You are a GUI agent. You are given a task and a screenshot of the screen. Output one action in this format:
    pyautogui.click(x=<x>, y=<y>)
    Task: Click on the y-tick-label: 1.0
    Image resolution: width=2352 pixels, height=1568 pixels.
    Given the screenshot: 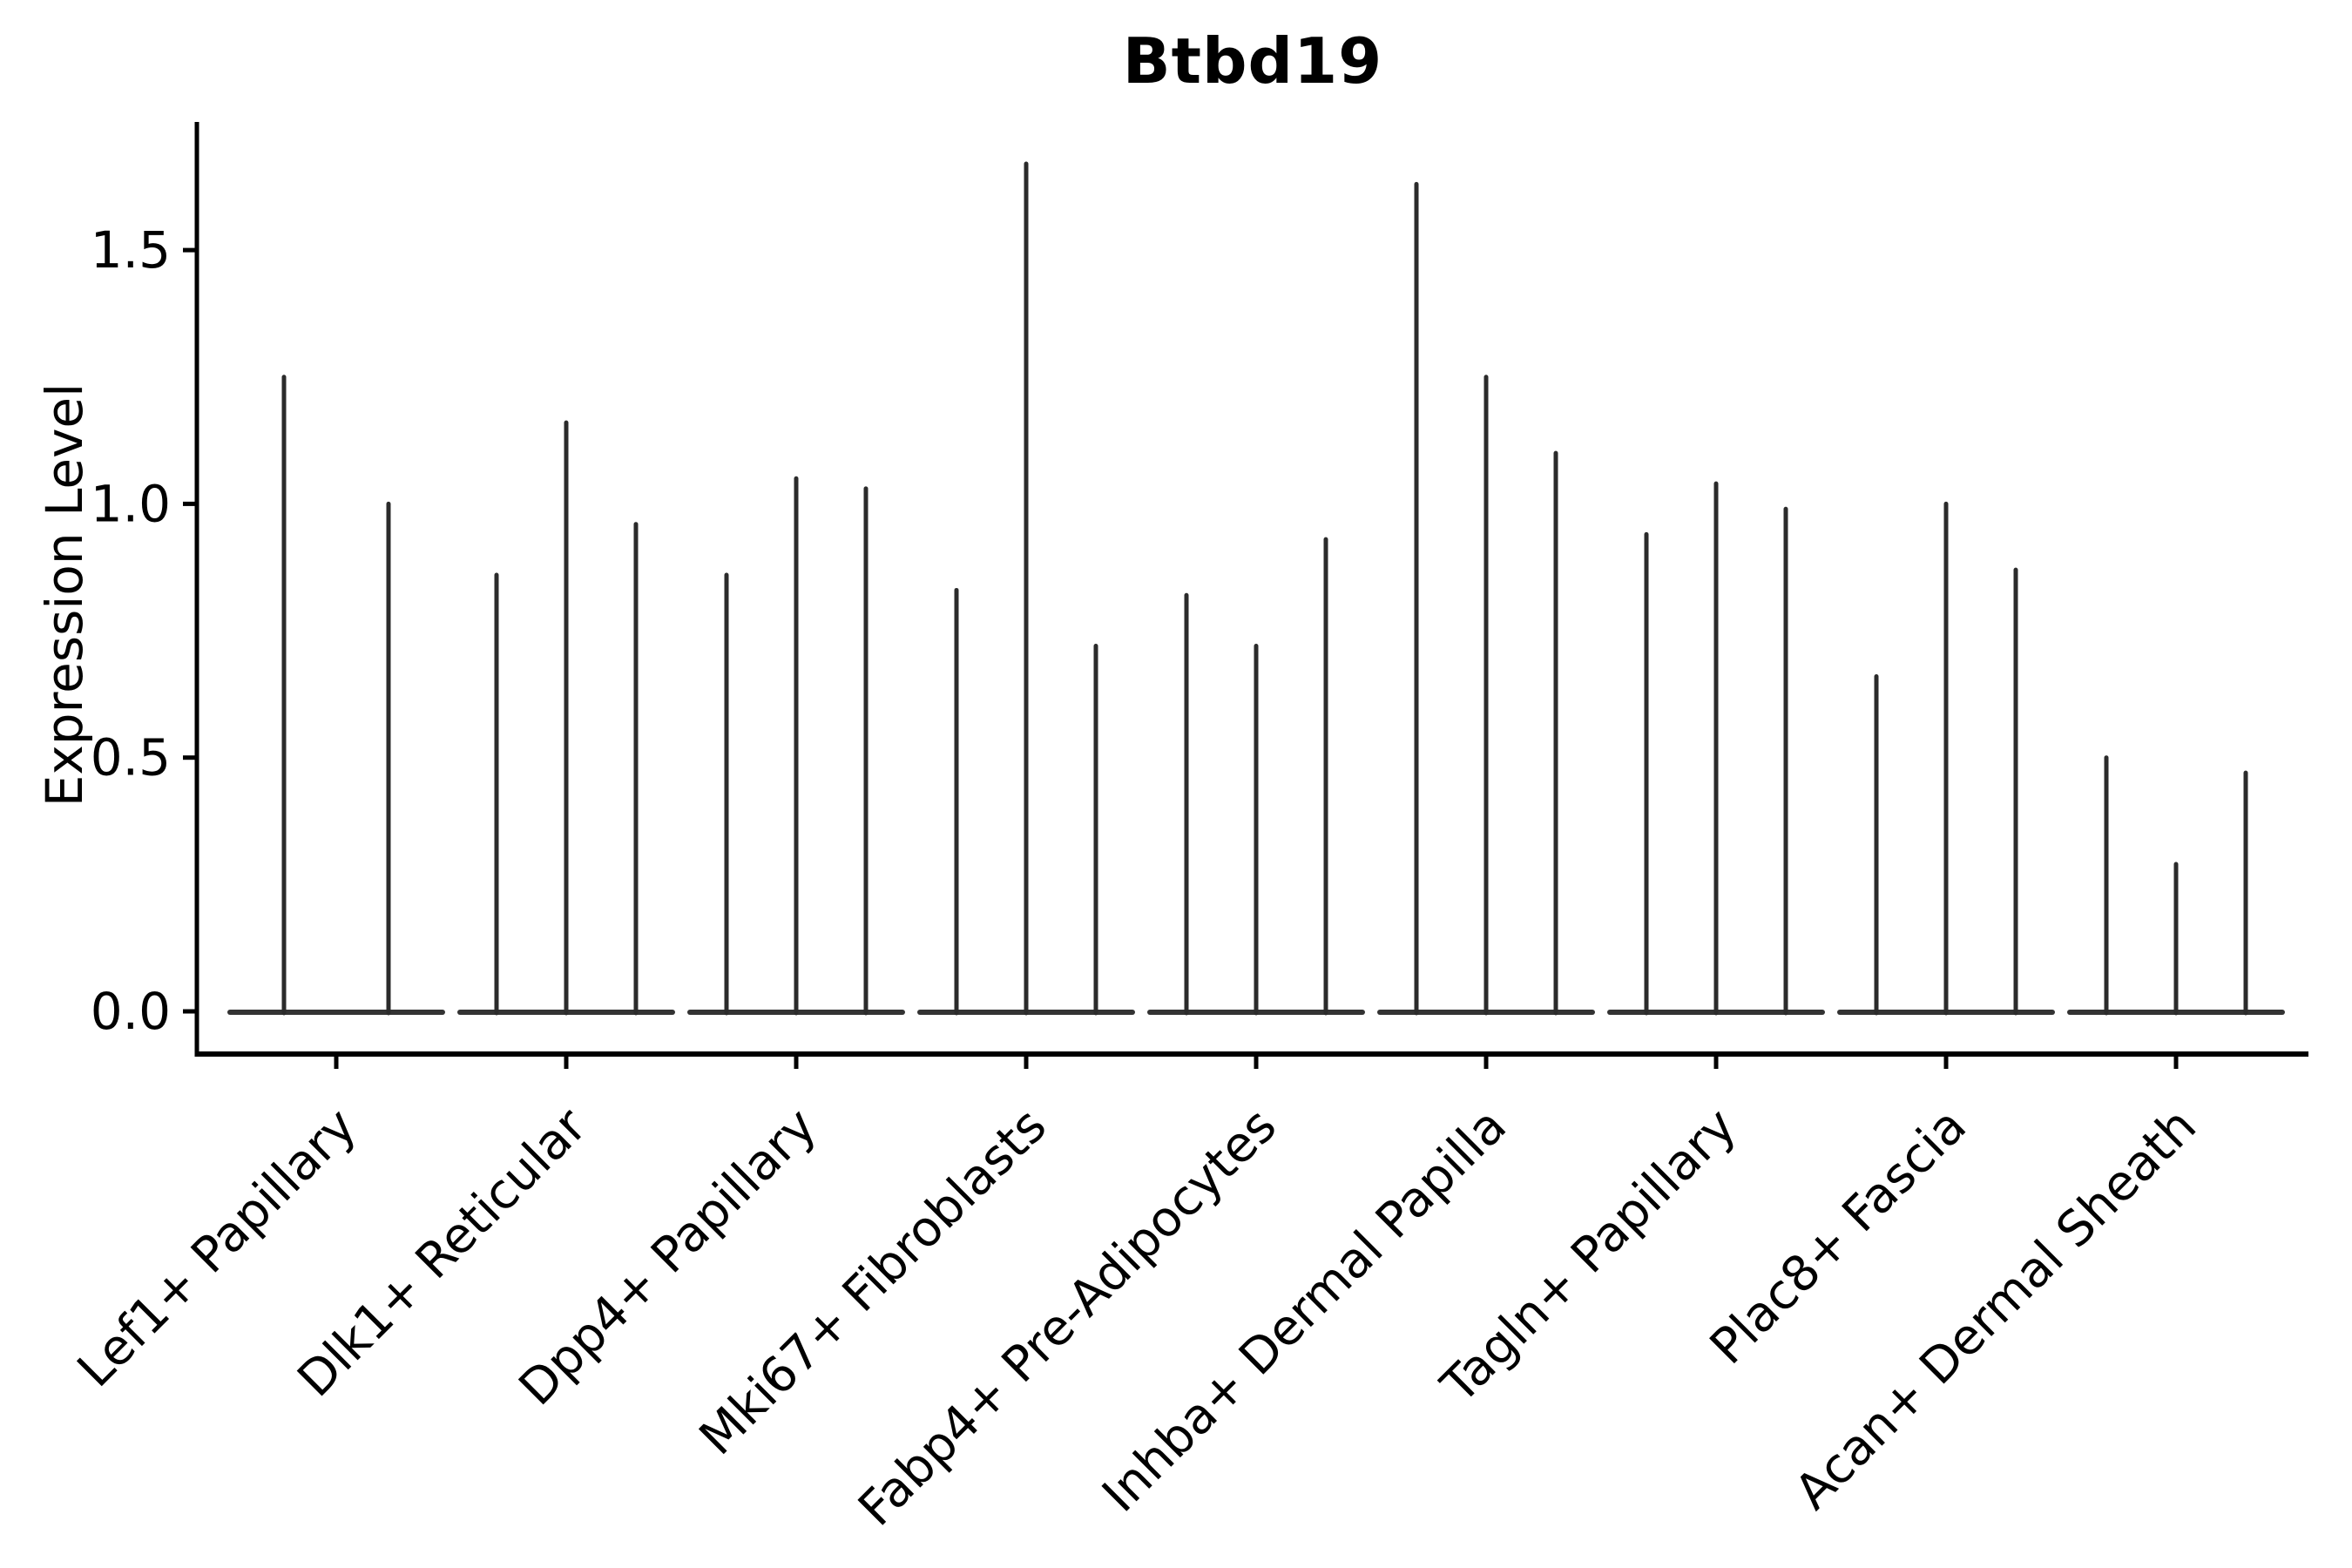 What is the action you would take?
    pyautogui.click(x=131, y=504)
    